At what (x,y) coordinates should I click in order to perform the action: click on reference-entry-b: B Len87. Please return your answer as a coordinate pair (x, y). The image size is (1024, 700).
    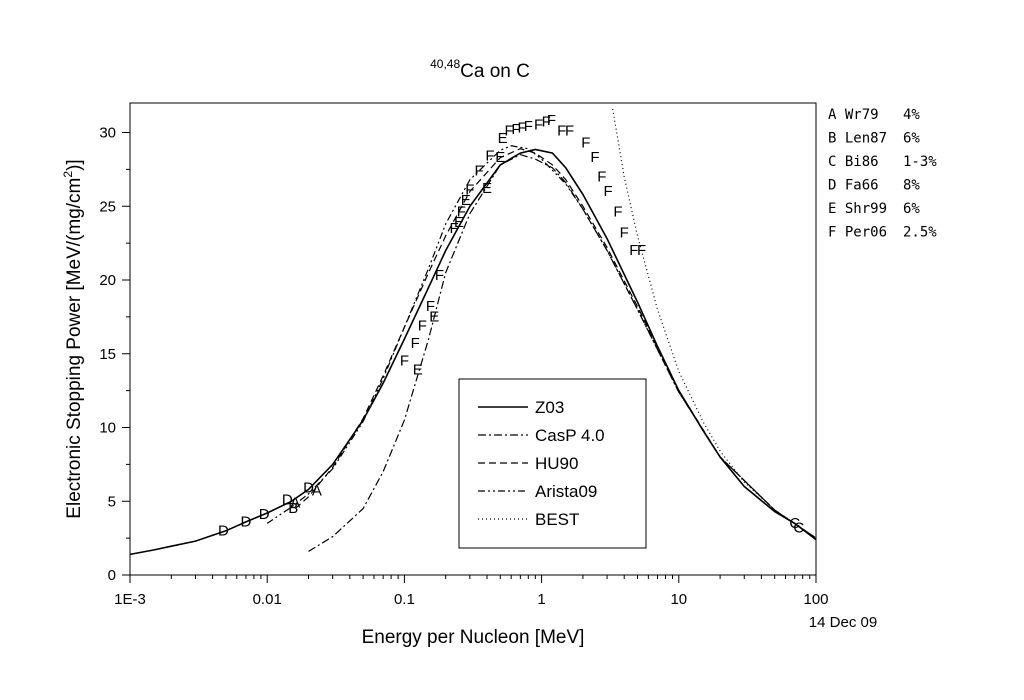
    Looking at the image, I should click on (857, 139).